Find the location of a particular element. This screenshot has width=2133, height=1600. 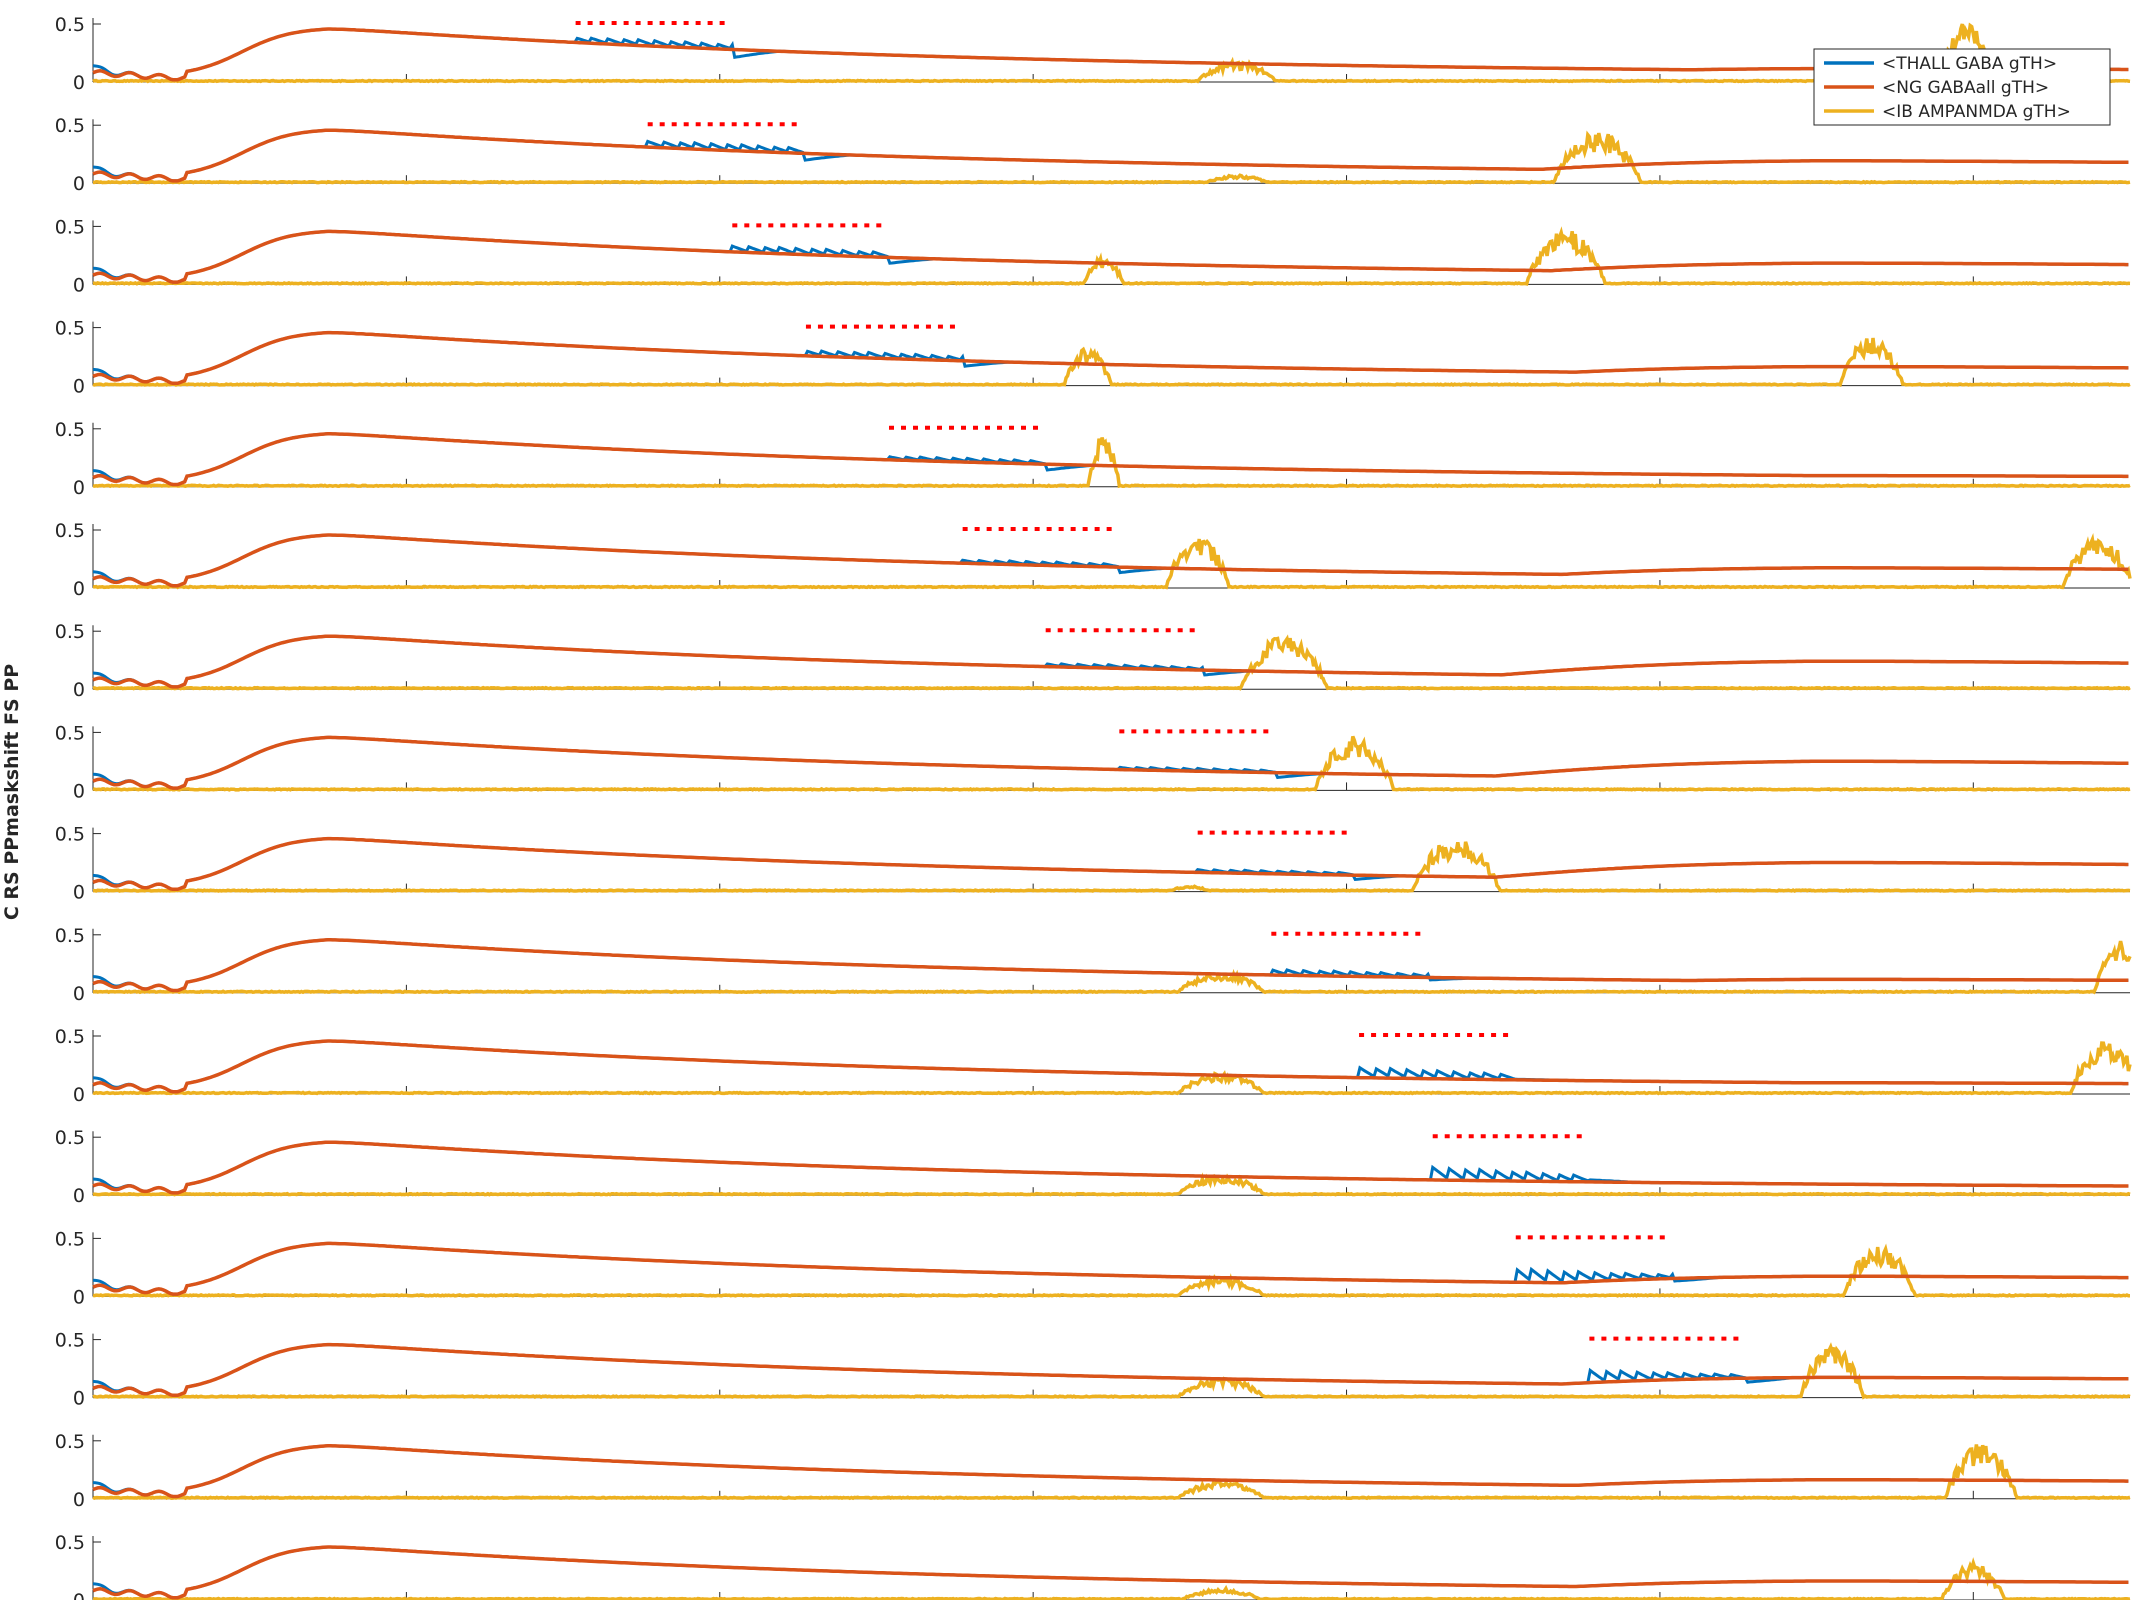

panel-13: 00.5 is located at coordinates (1092, 1268).